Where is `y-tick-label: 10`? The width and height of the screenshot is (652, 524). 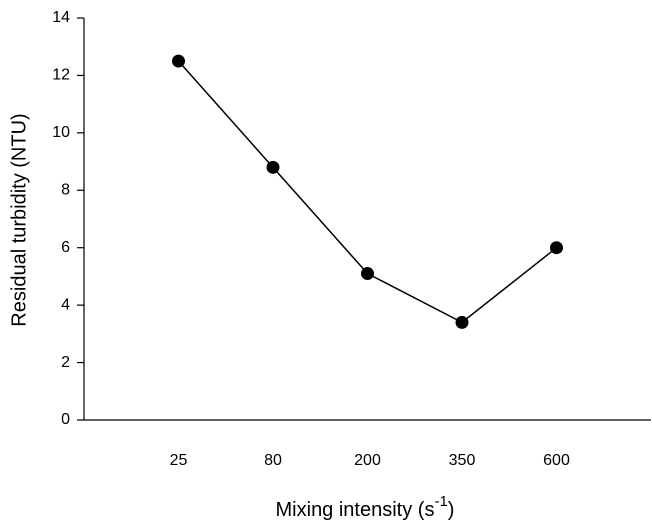
y-tick-label: 10 is located at coordinates (61, 132).